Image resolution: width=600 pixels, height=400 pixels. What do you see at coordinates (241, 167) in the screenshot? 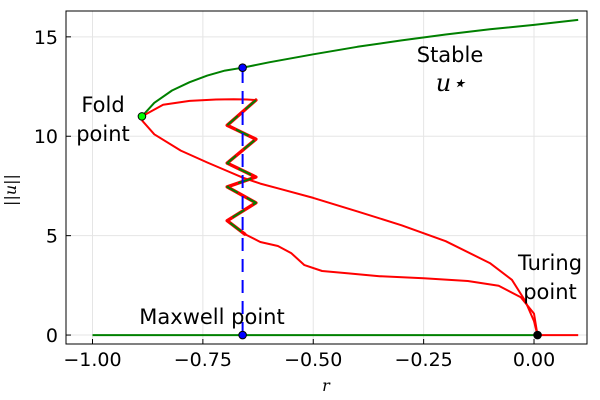
I see `snake-stable-curve` at bounding box center [241, 167].